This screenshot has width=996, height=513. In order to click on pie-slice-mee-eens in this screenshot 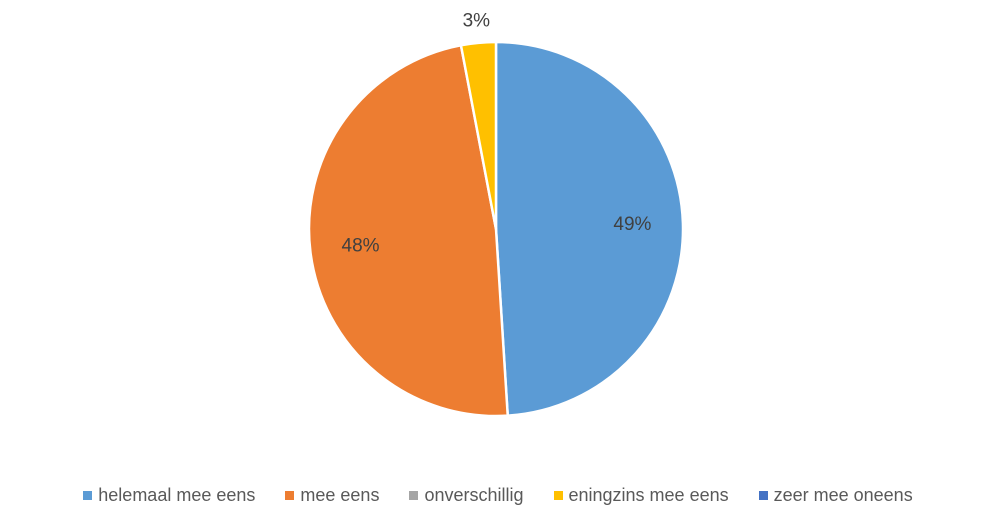, I will do `click(408, 231)`.